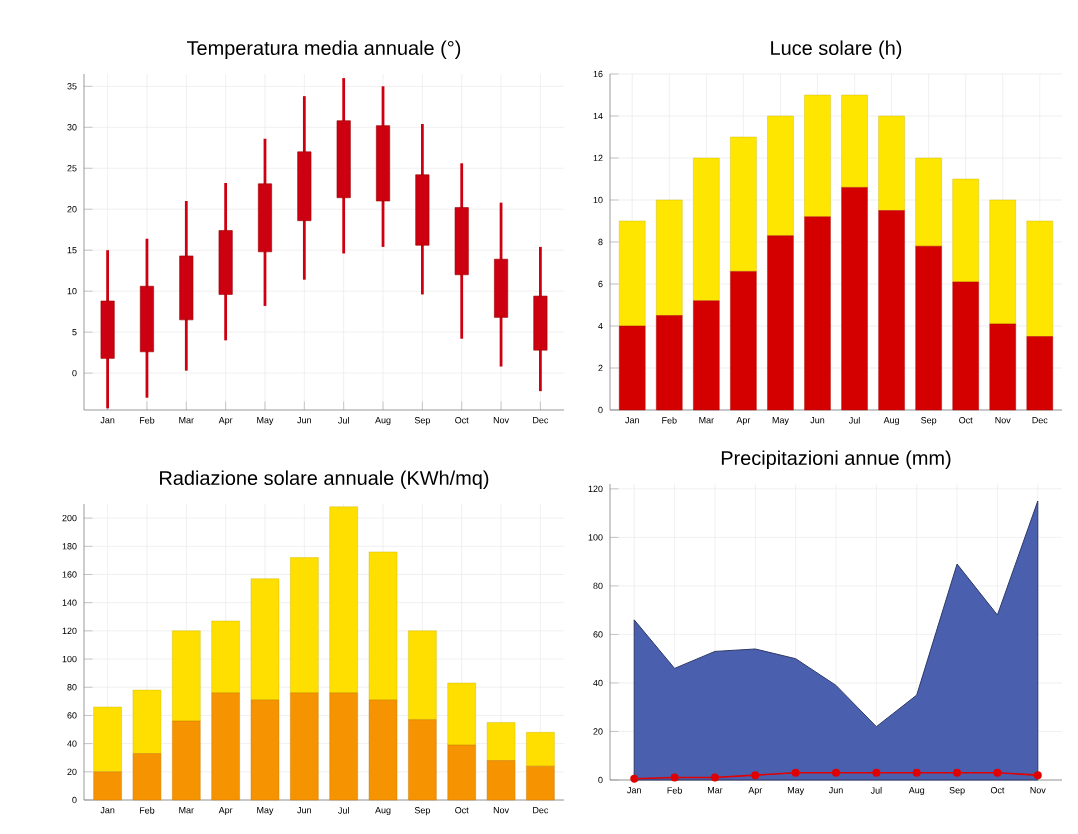  I want to click on chart-title: Radiazione solare annuale (KWh/mq), so click(324, 479).